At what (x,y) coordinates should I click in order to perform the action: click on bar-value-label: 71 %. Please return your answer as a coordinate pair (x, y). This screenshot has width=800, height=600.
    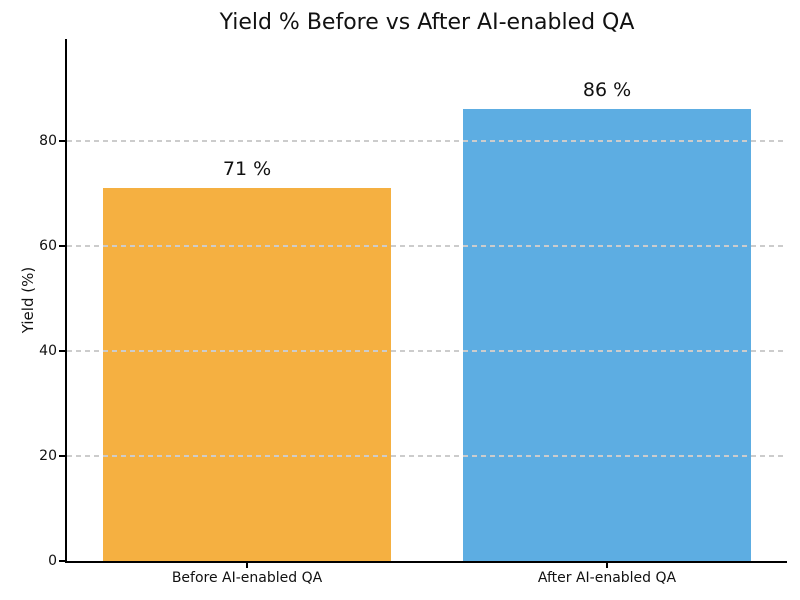
    Looking at the image, I should click on (247, 169).